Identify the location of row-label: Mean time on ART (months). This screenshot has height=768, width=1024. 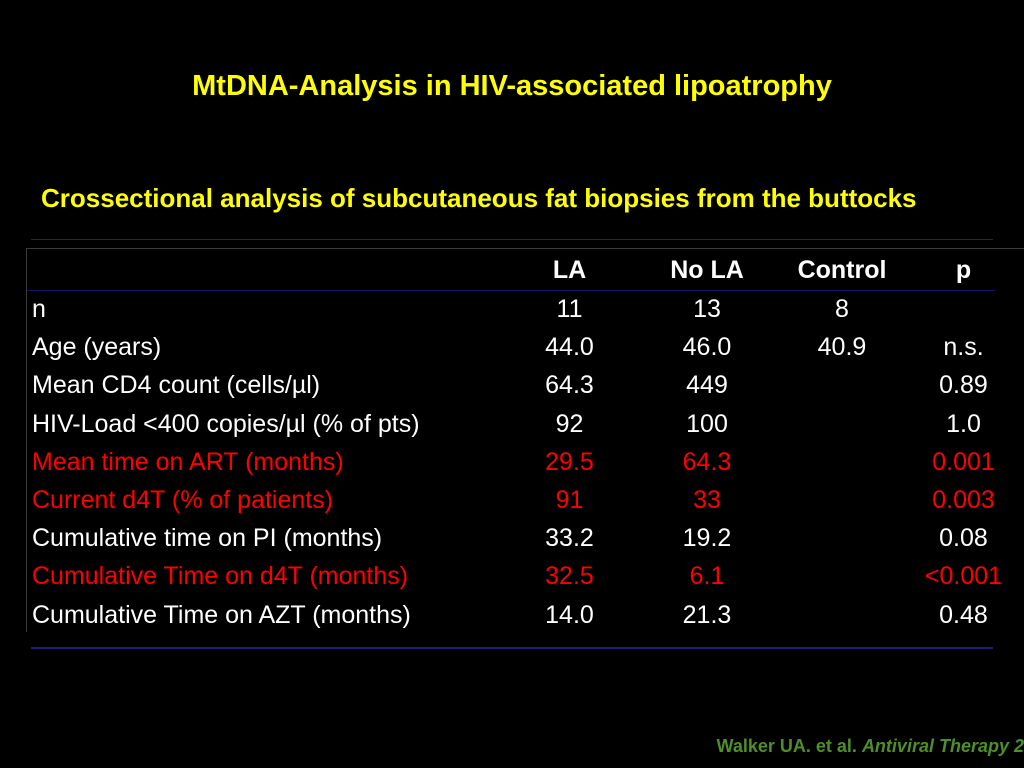
(188, 461).